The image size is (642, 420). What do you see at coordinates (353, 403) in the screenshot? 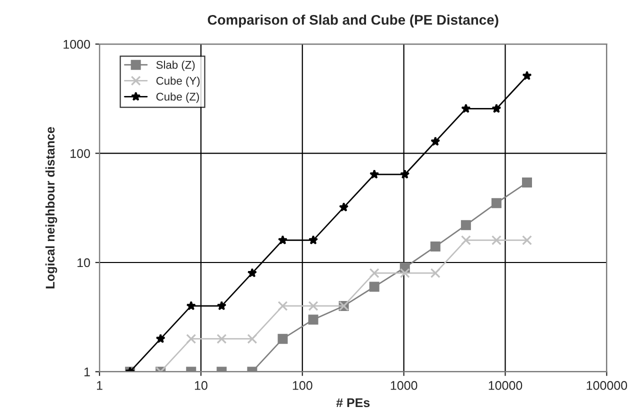
I see `x-axis-title: # PEs` at bounding box center [353, 403].